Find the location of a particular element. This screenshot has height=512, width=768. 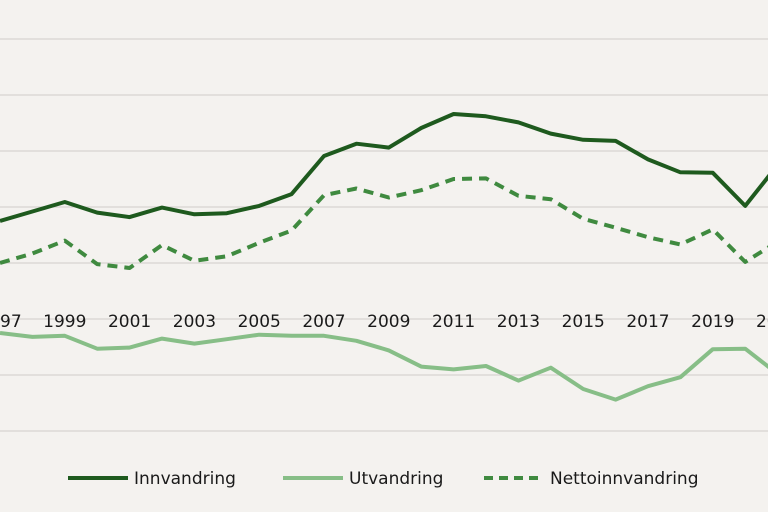

x-tick-label: 2009 is located at coordinates (388, 322).